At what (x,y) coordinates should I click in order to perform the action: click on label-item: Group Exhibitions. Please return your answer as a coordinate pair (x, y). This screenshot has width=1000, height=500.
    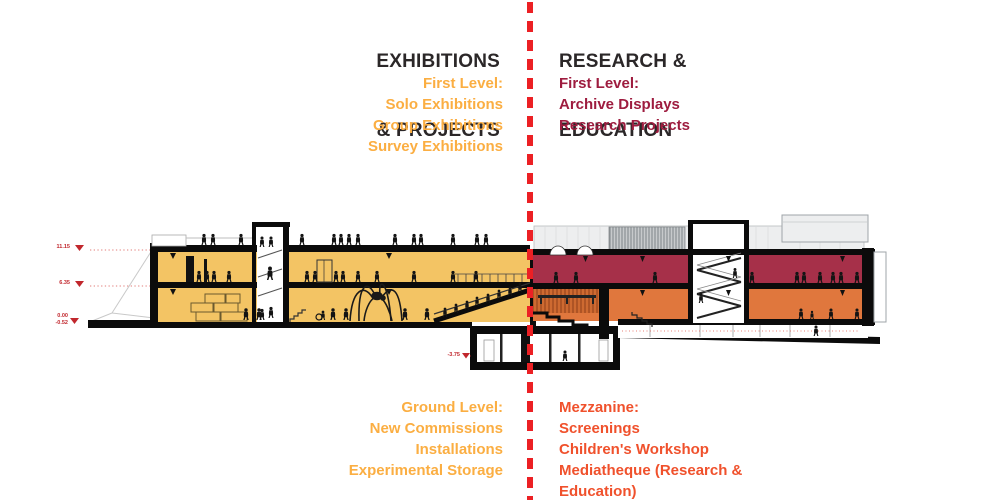
    Looking at the image, I should click on (438, 125).